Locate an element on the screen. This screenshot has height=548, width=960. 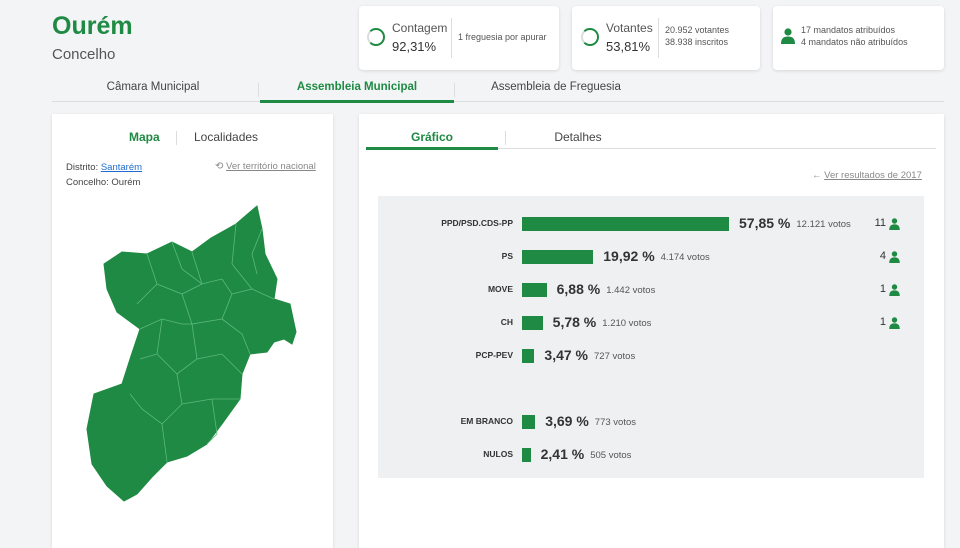
page-title: Ourém is located at coordinates (92, 26).